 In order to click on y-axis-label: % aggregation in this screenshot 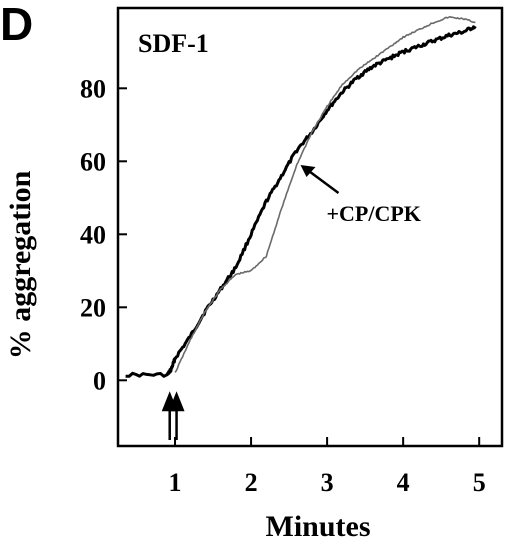, I will do `click(20, 264)`.